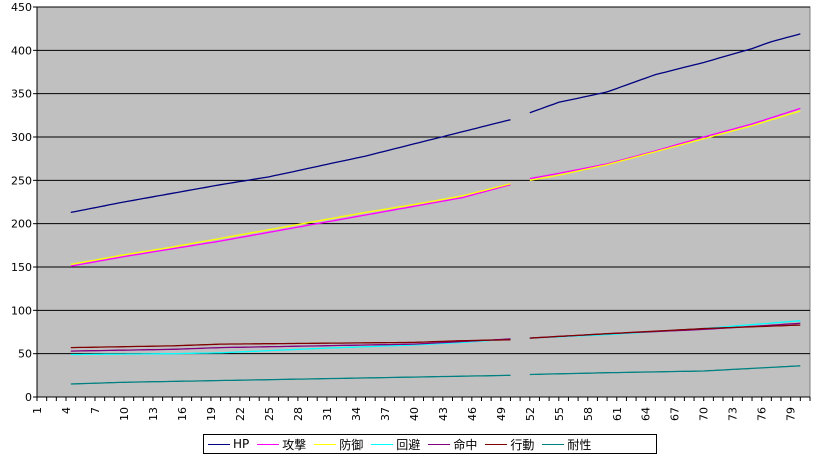  What do you see at coordinates (240, 414) in the screenshot?
I see `x-tick-label: 22` at bounding box center [240, 414].